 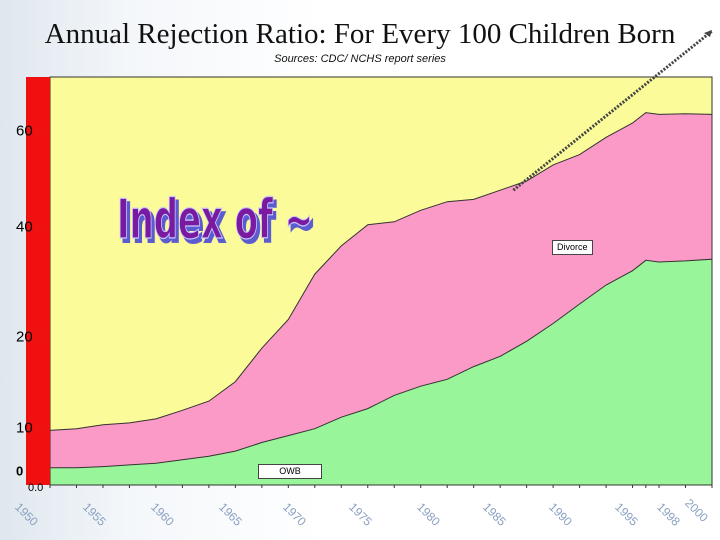 I want to click on owb-series-label: OWB, so click(x=290, y=471).